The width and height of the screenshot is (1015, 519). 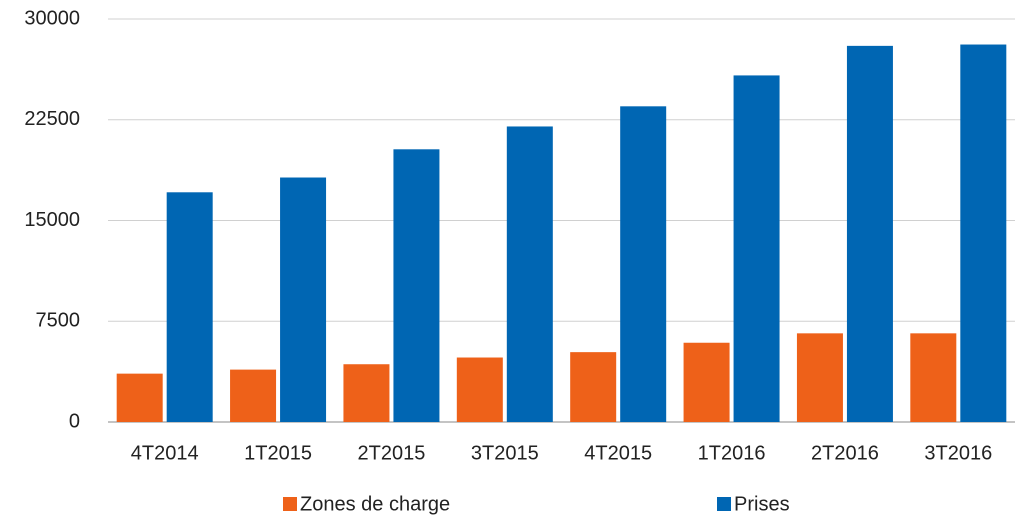 What do you see at coordinates (762, 504) in the screenshot?
I see `legend-label: Prises` at bounding box center [762, 504].